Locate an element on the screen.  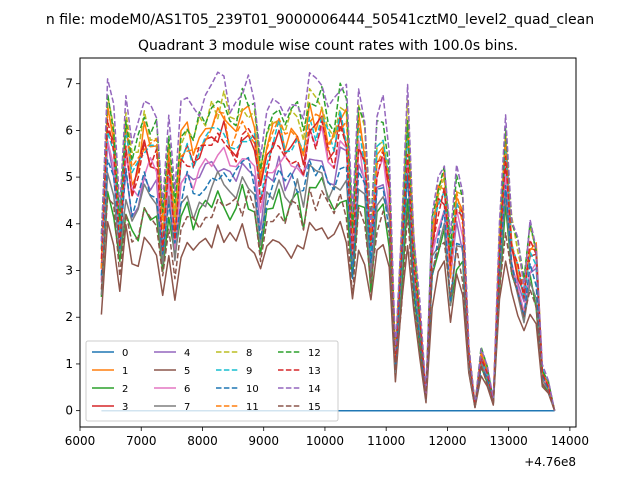
legend-label-13: 13 is located at coordinates (314, 371).